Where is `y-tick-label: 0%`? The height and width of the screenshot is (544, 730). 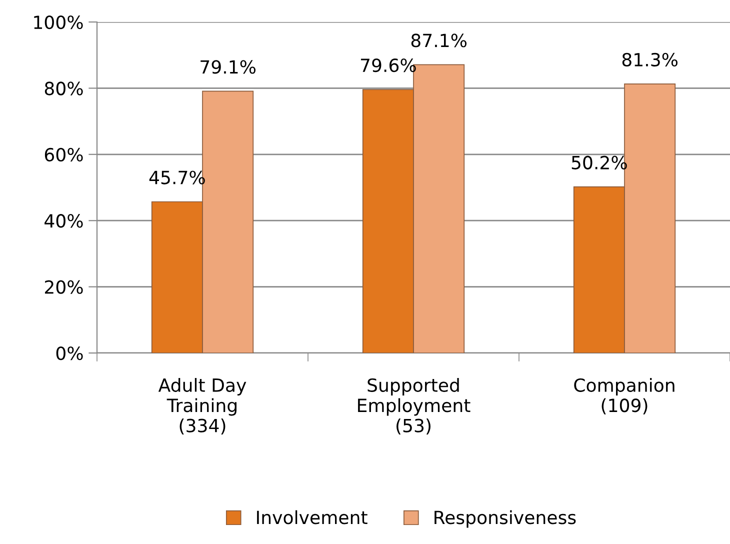 y-tick-label: 0% is located at coordinates (69, 353).